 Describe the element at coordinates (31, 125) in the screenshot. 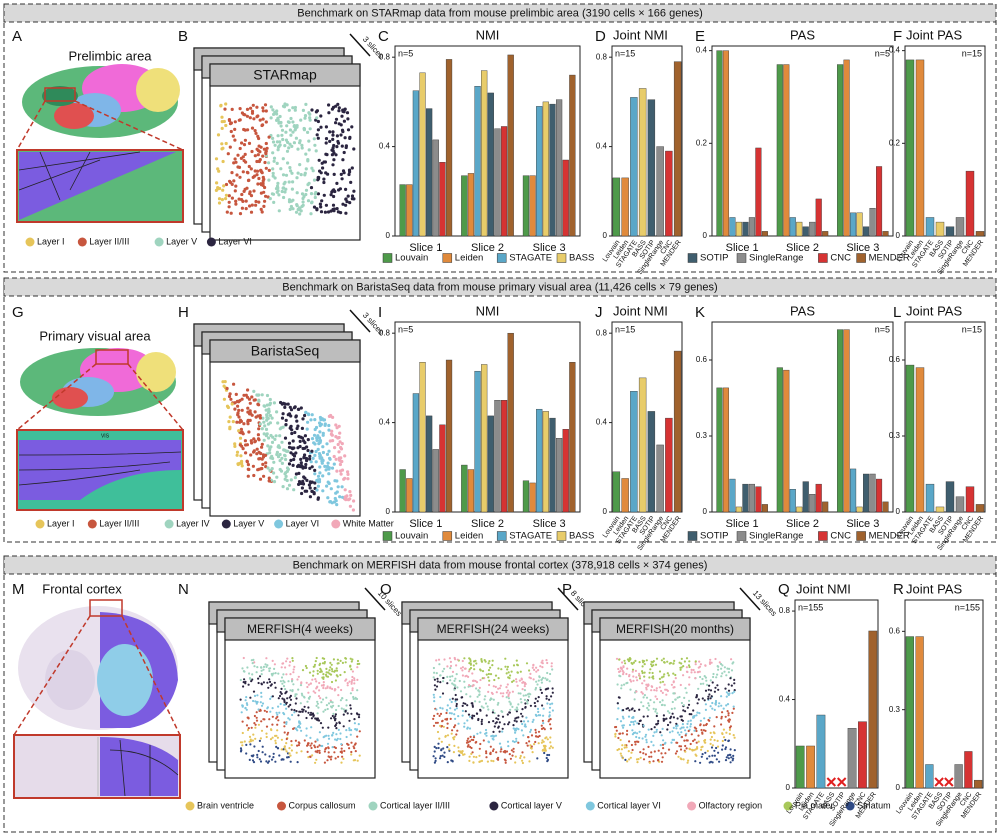

I see `illustration-shape` at that location.